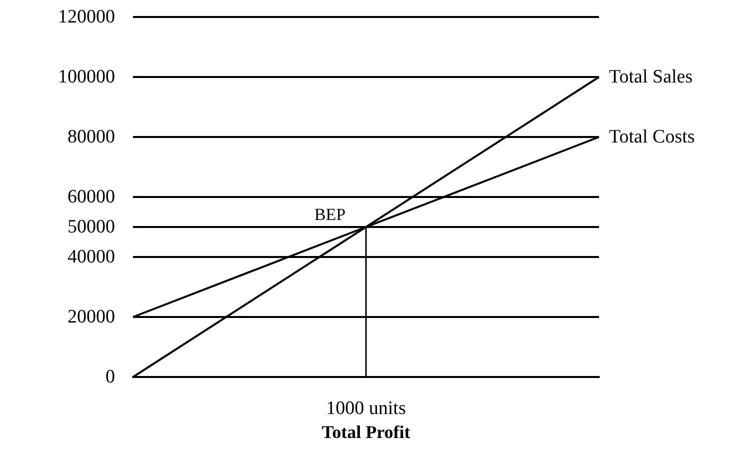 The height and width of the screenshot is (453, 739). Describe the element at coordinates (86, 77) in the screenshot. I see `y-tick-label: 100000` at that location.